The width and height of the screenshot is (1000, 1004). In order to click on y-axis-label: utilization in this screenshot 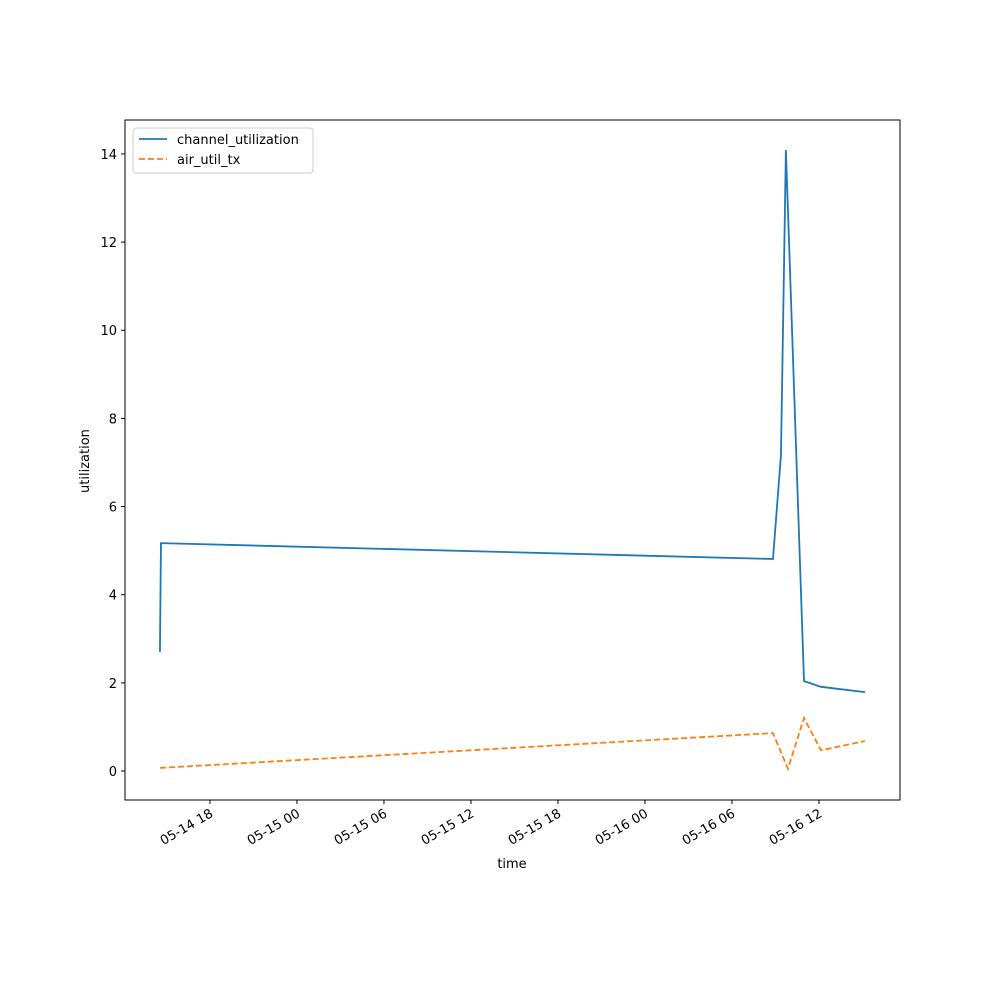, I will do `click(85, 461)`.